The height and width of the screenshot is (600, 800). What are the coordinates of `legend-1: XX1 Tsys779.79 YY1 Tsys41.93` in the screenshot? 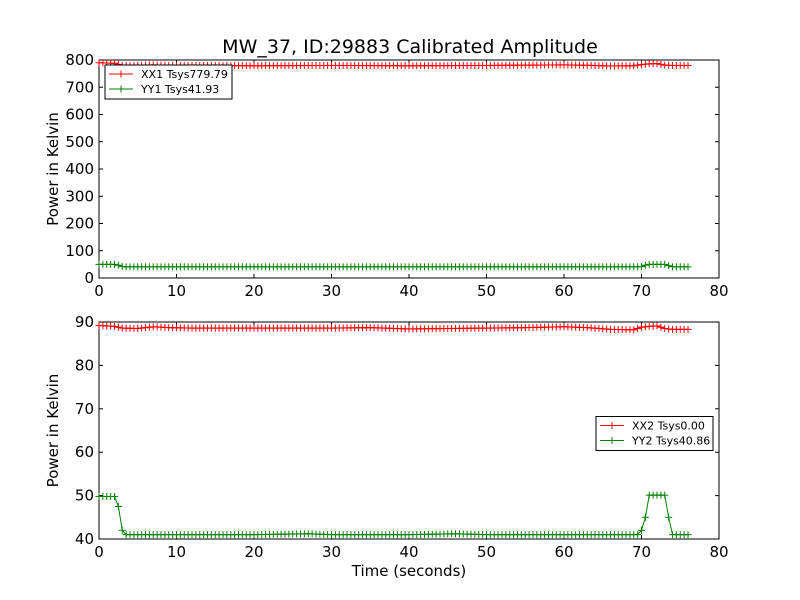 It's located at (168, 82).